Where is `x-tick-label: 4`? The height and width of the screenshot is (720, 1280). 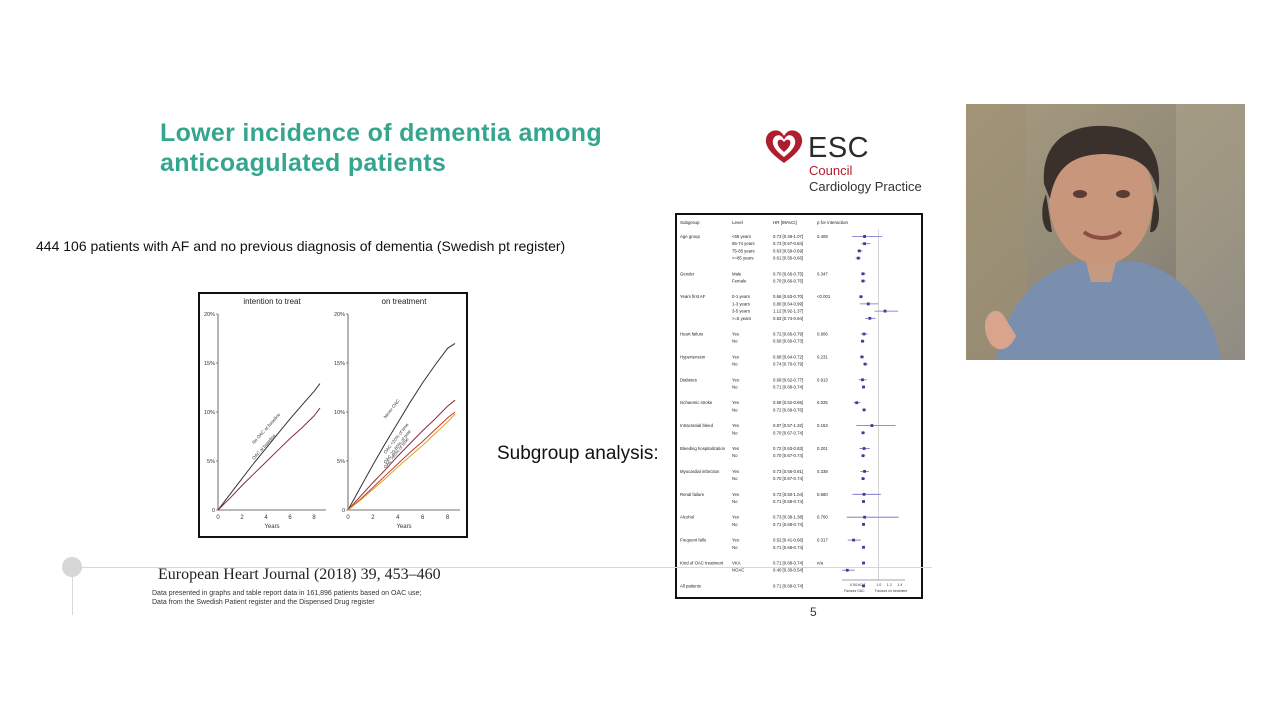 x-tick-label: 4 is located at coordinates (398, 518).